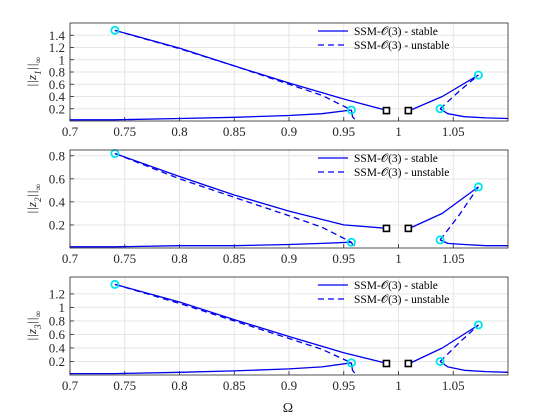 The image size is (560, 420). What do you see at coordinates (288, 408) in the screenshot?
I see `x-axis-label: Ω` at bounding box center [288, 408].